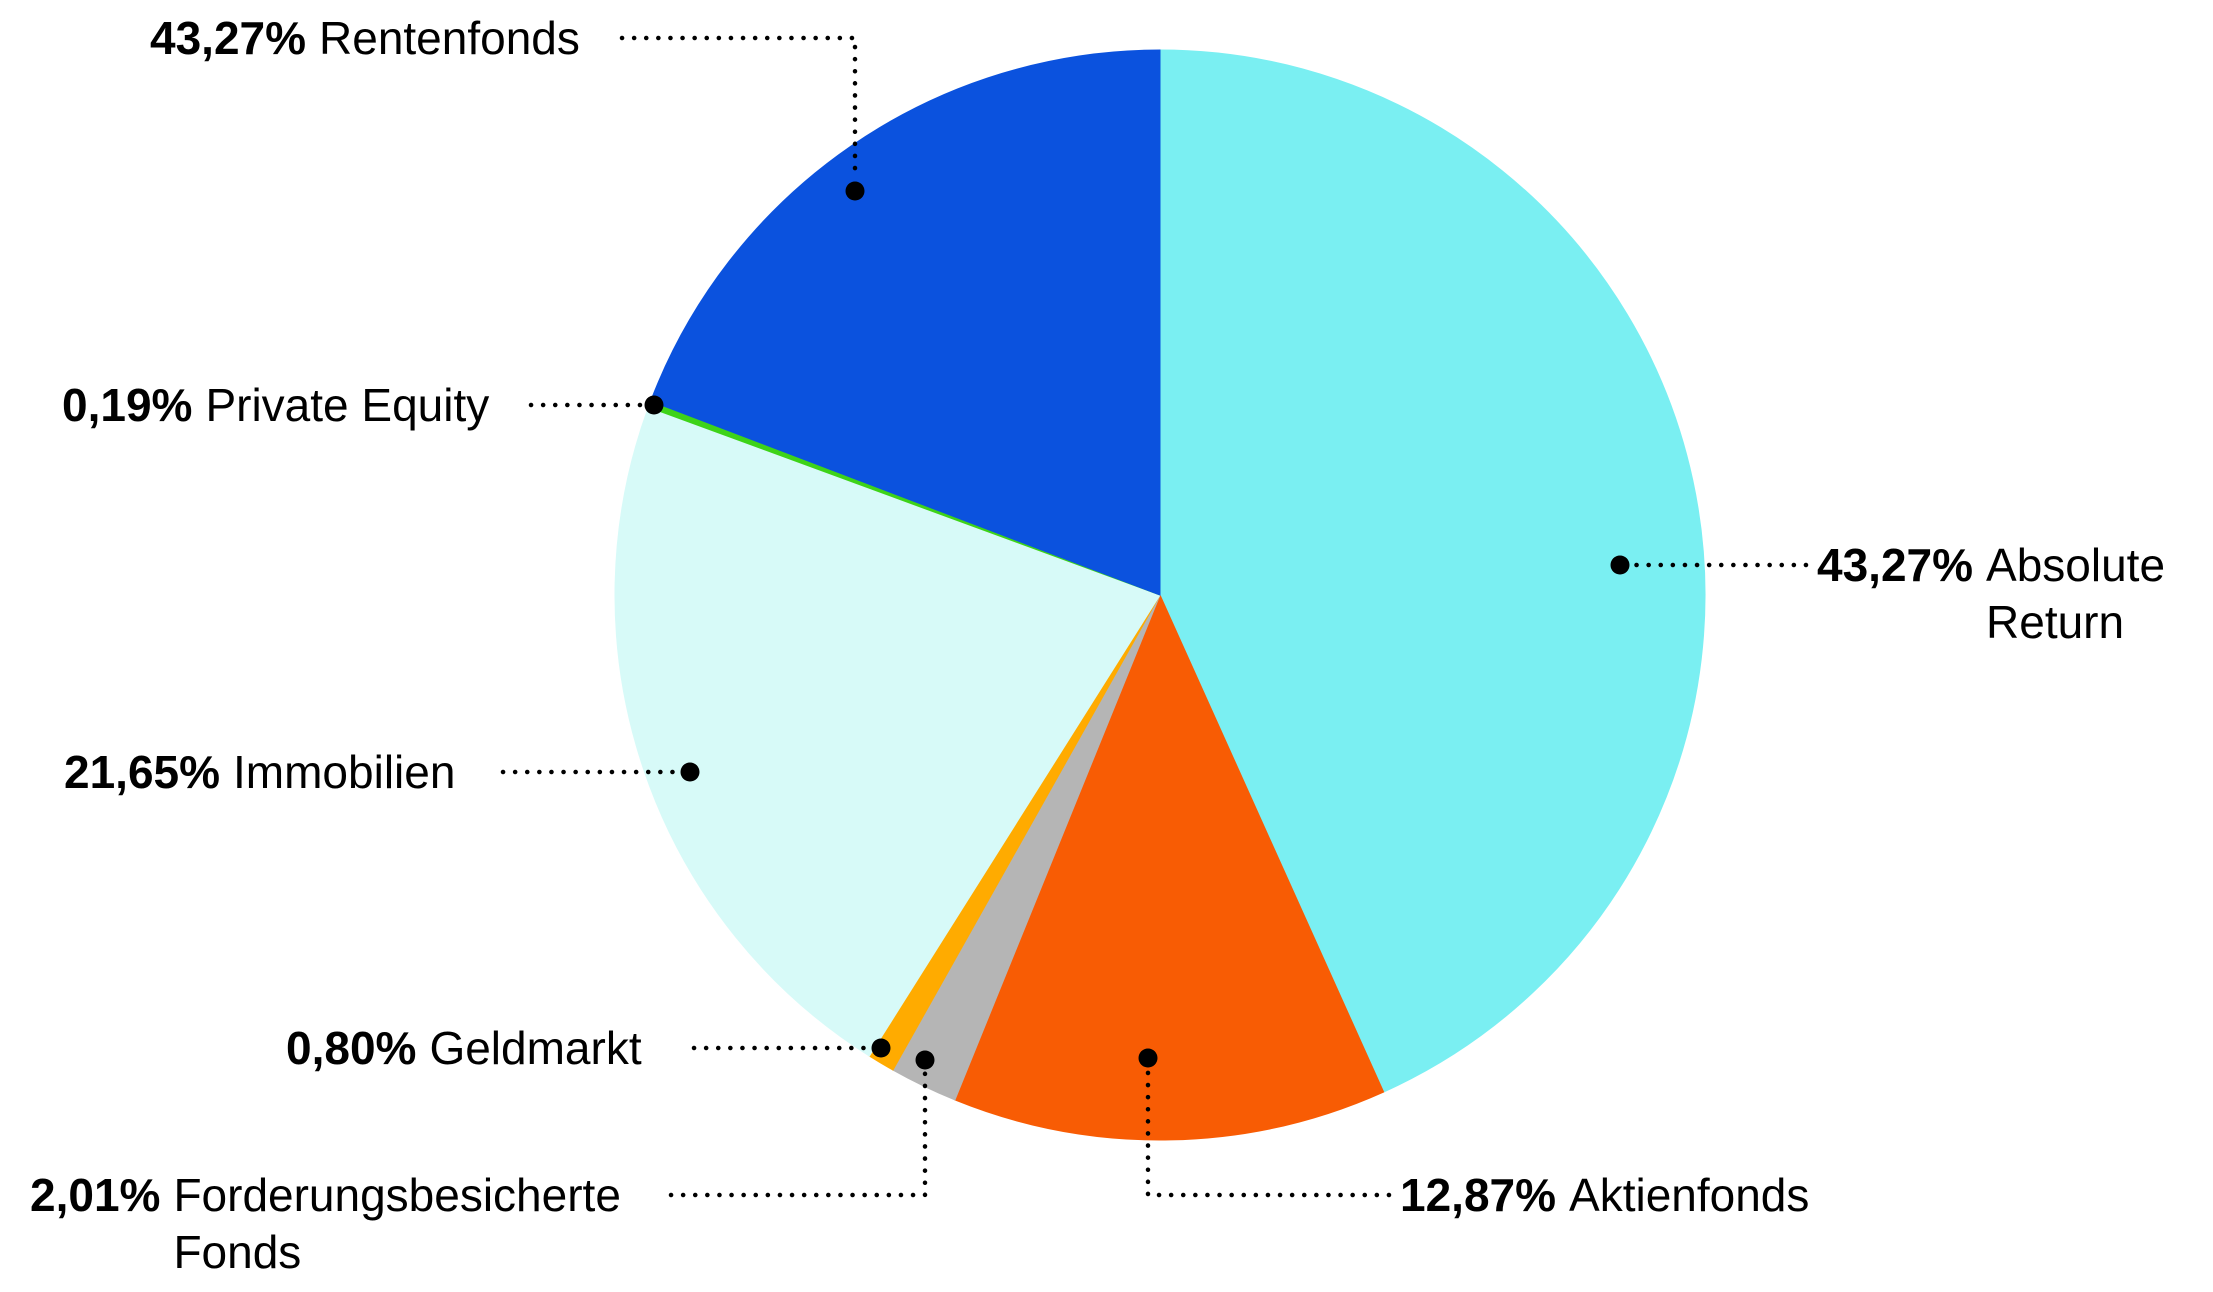 This screenshot has width=2213, height=1292. What do you see at coordinates (887, 731) in the screenshot?
I see `pie-slice-immobilien` at bounding box center [887, 731].